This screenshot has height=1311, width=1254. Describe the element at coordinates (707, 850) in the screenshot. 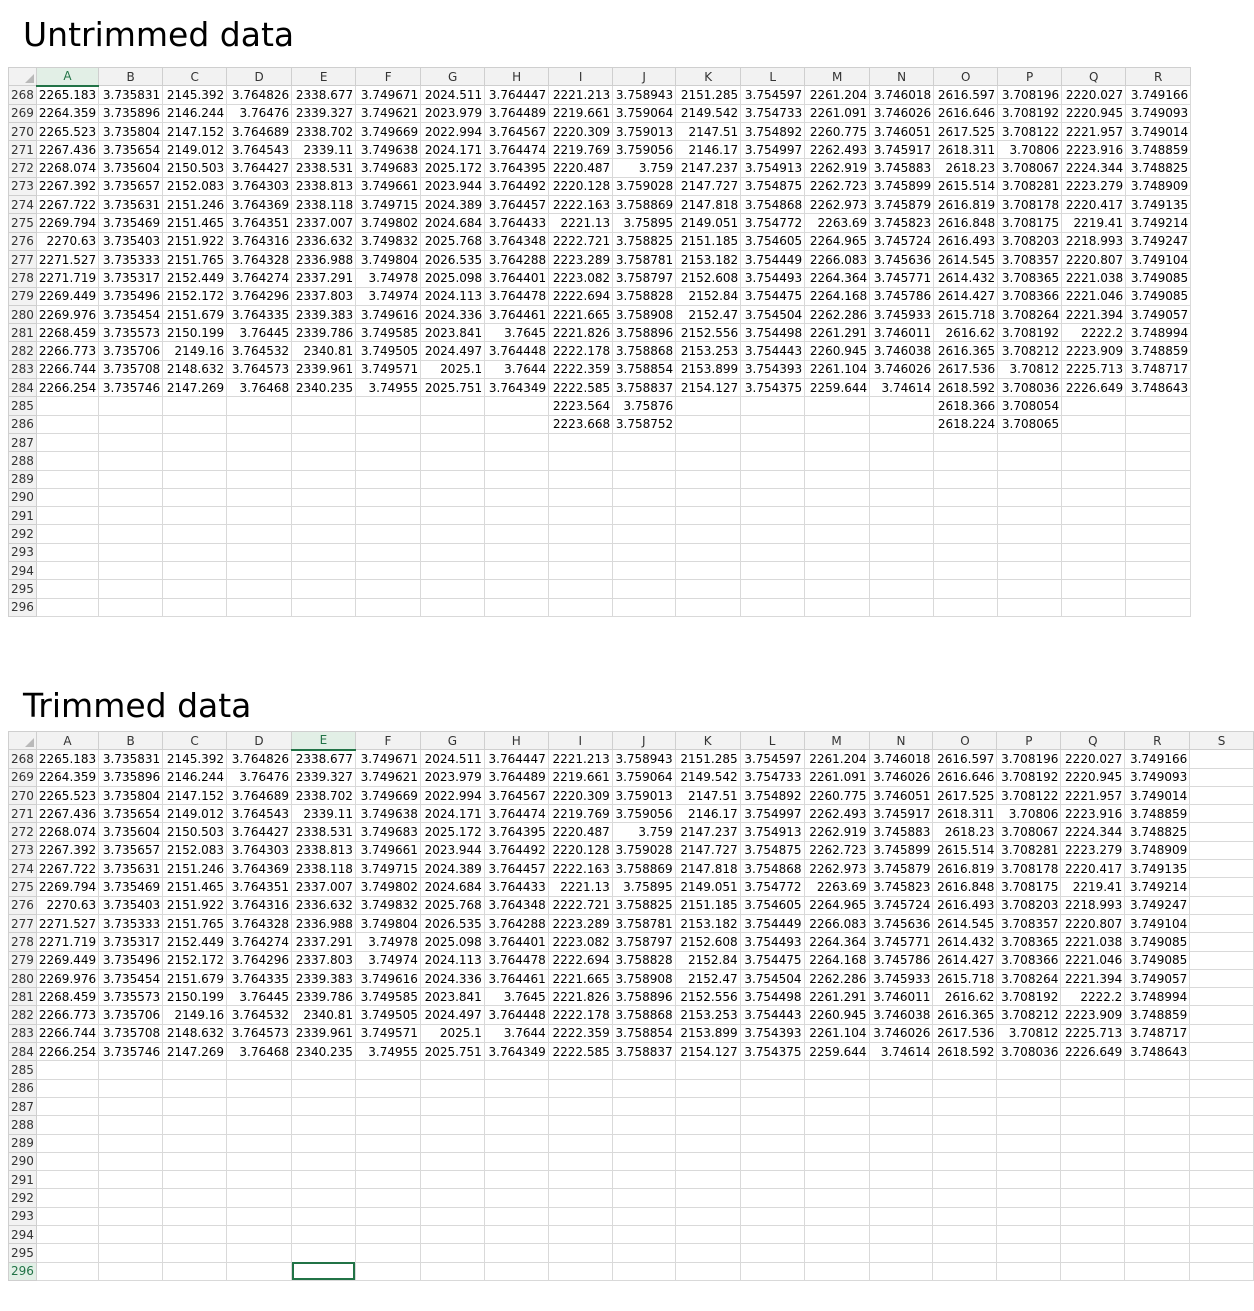

I see `cell: 2147.727` at that location.